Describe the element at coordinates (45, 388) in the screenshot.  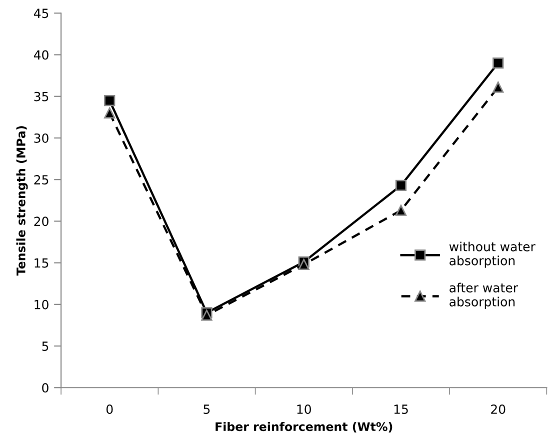
I see `y-tick-label: 0` at that location.